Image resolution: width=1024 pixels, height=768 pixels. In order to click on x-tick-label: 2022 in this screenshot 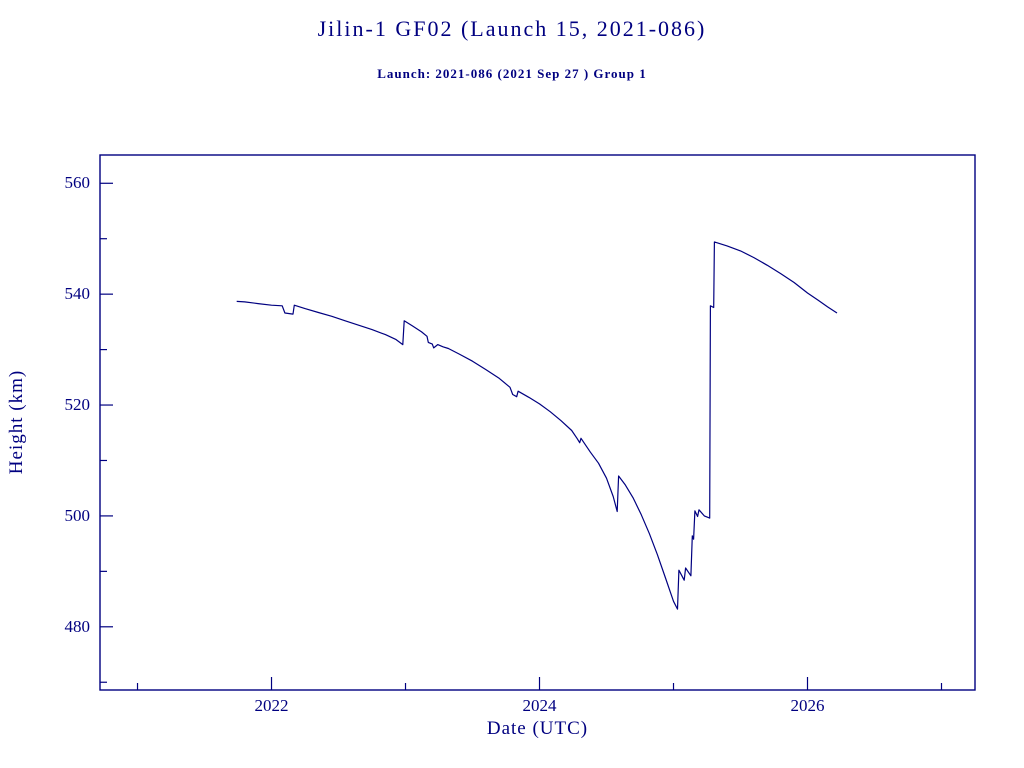, I will do `click(271, 705)`.